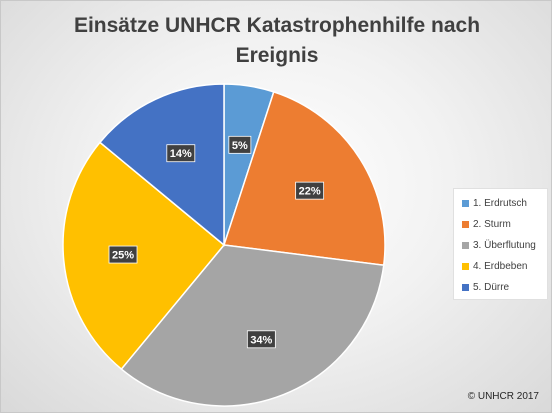 The width and height of the screenshot is (552, 414). I want to click on chart-title-line-1: Einsätze UNHCR Katastrophenhilfe nach, so click(277, 25).